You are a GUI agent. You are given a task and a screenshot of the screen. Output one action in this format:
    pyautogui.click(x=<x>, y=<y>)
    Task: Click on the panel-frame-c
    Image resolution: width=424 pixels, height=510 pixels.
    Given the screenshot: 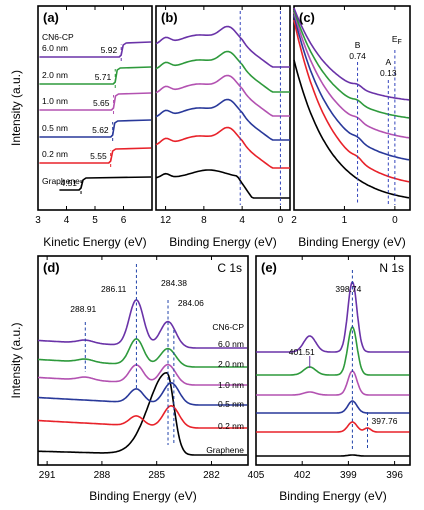 What is the action you would take?
    pyautogui.click(x=352, y=108)
    